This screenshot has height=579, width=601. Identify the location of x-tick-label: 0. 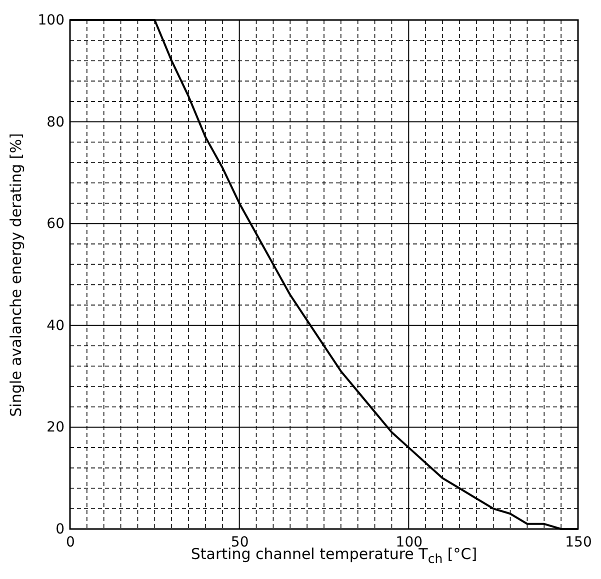
(70, 542).